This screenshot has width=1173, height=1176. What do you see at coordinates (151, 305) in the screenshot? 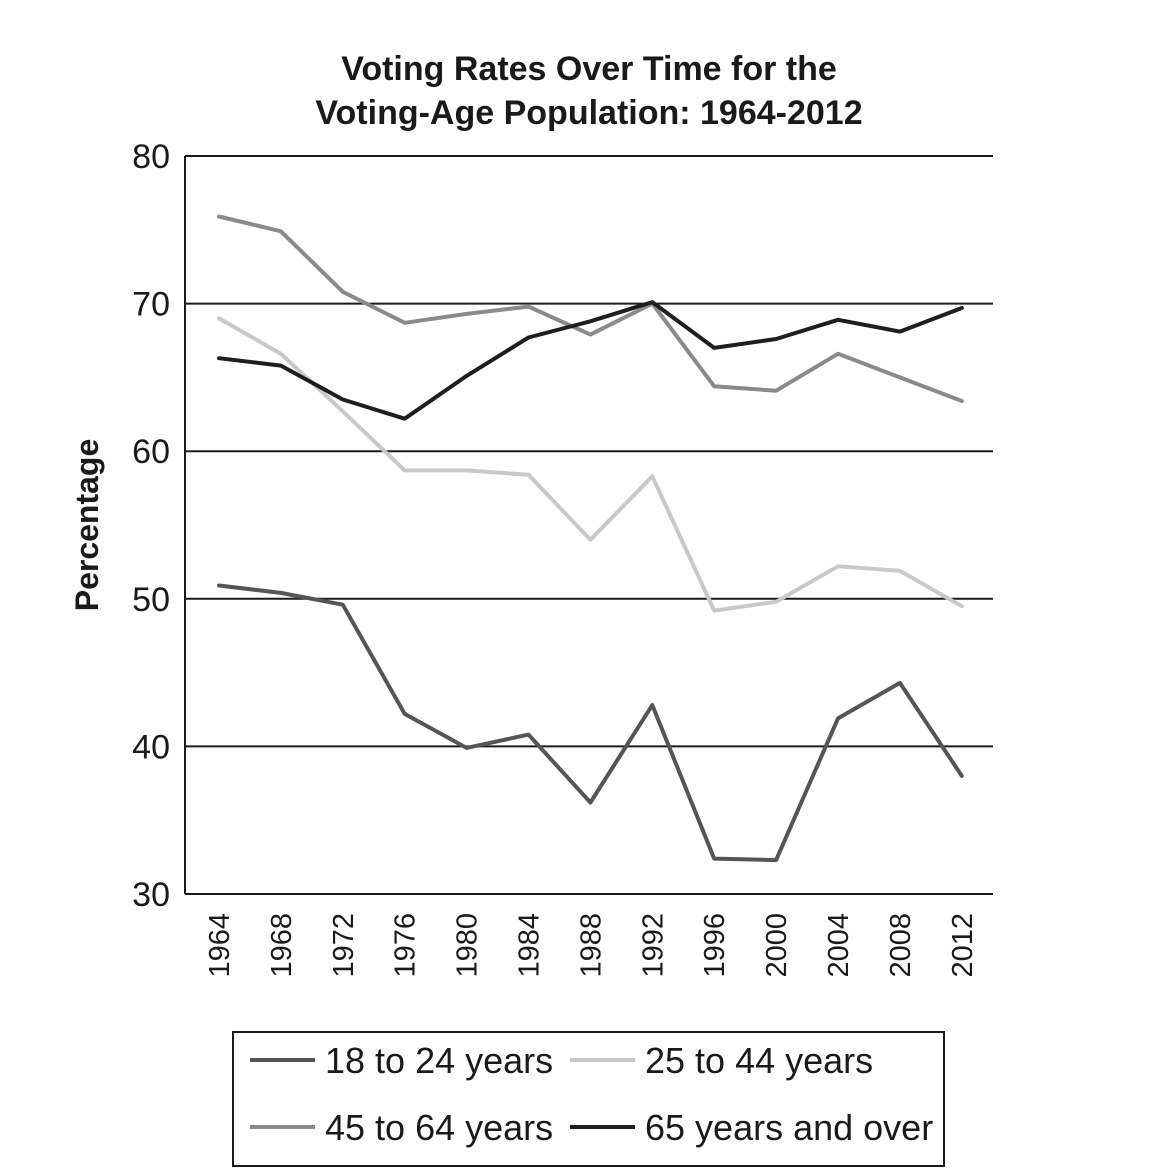
I see `y-tick-label: 70` at bounding box center [151, 305].